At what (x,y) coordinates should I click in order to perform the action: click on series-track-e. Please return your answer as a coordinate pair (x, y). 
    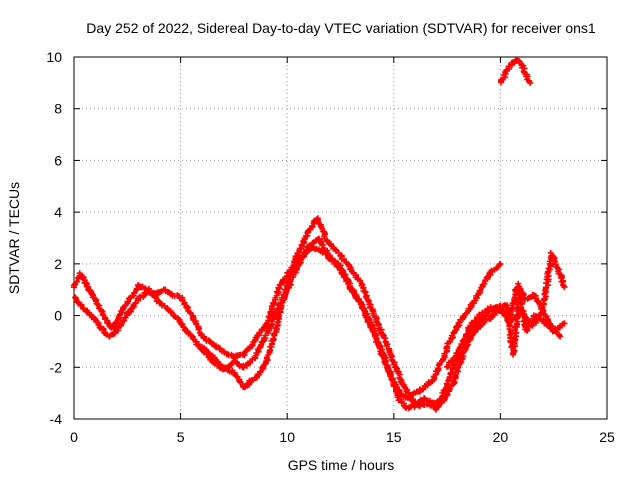
    Looking at the image, I should click on (516, 71).